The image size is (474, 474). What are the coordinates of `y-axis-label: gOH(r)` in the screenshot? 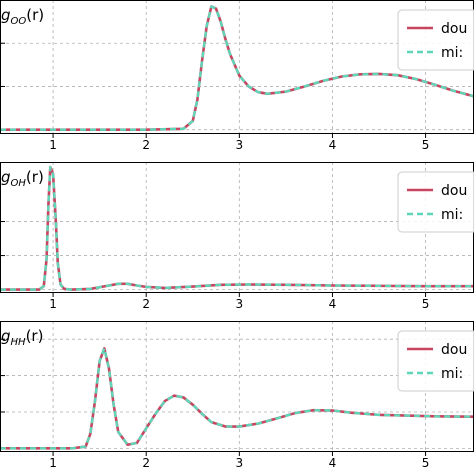 It's located at (22, 178).